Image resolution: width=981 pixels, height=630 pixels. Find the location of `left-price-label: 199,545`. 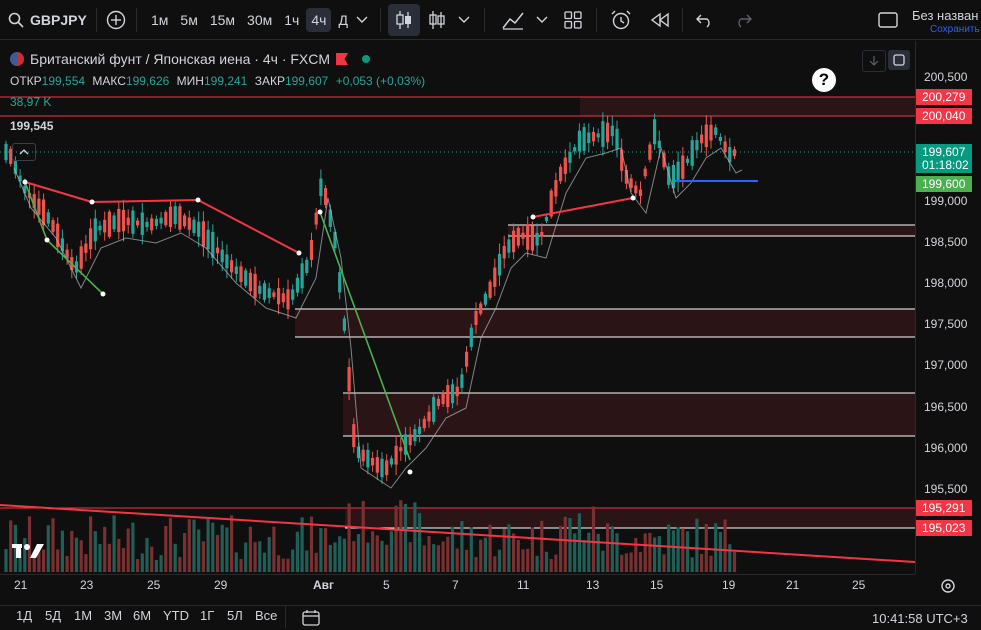

left-price-label: 199,545 is located at coordinates (32, 126).